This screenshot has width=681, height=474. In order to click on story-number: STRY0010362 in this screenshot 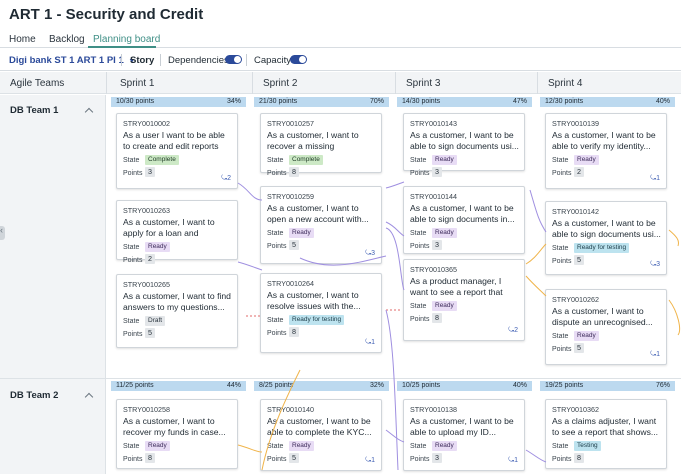, I will do `click(576, 409)`.